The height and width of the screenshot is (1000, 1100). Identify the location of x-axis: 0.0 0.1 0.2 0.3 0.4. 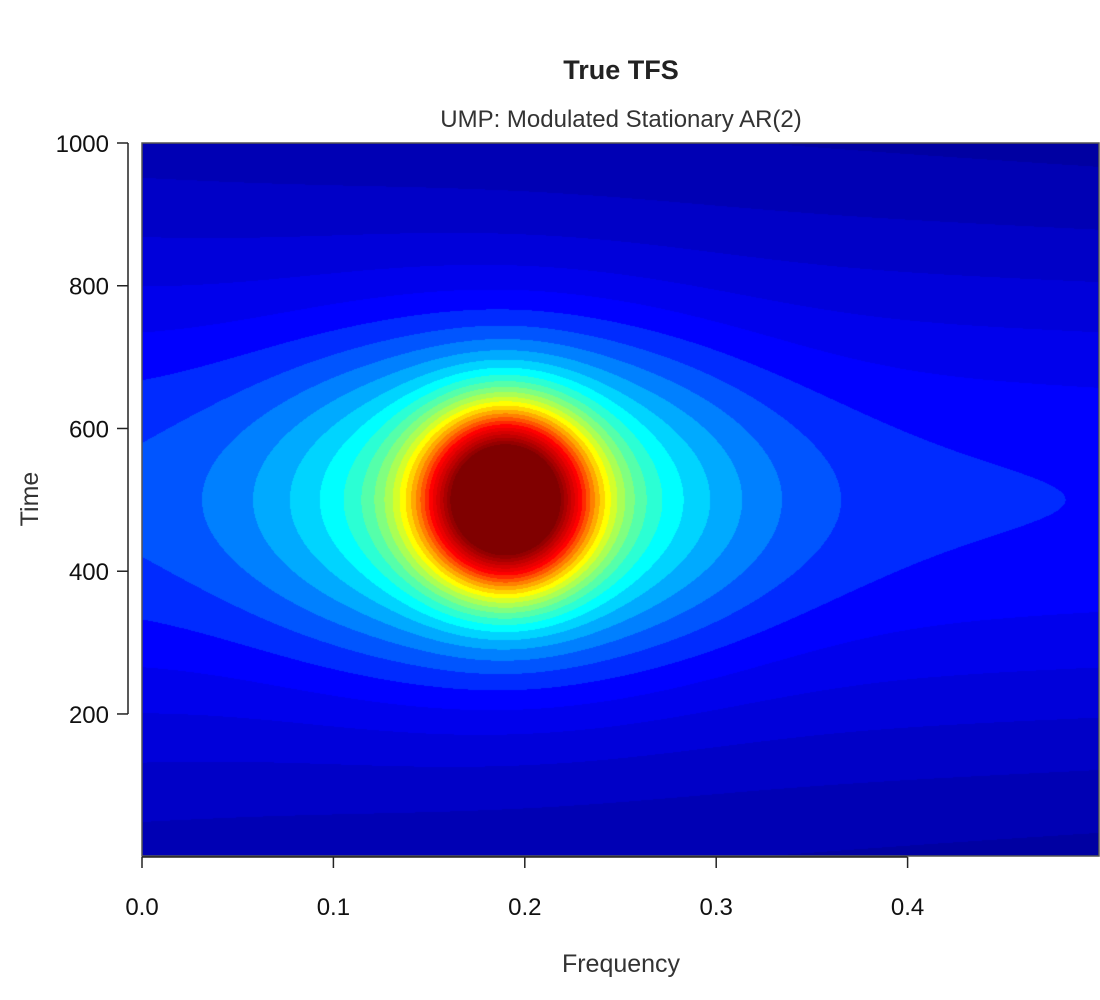
(524, 888).